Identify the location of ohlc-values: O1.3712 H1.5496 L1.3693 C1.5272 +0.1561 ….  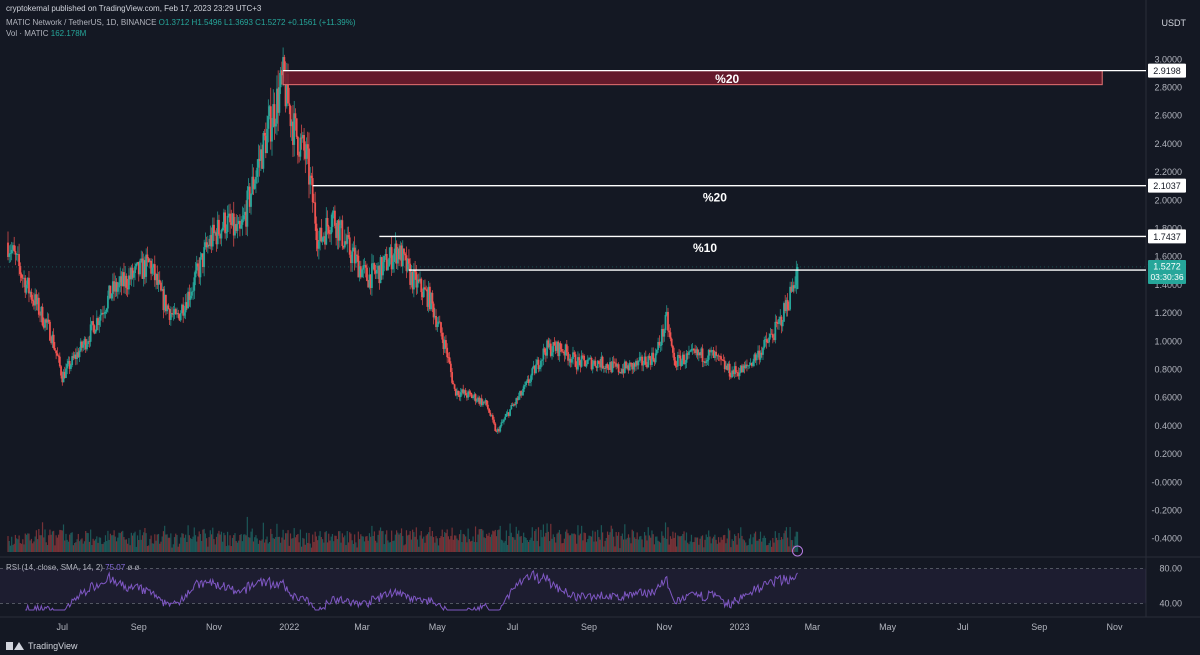
(257, 22).